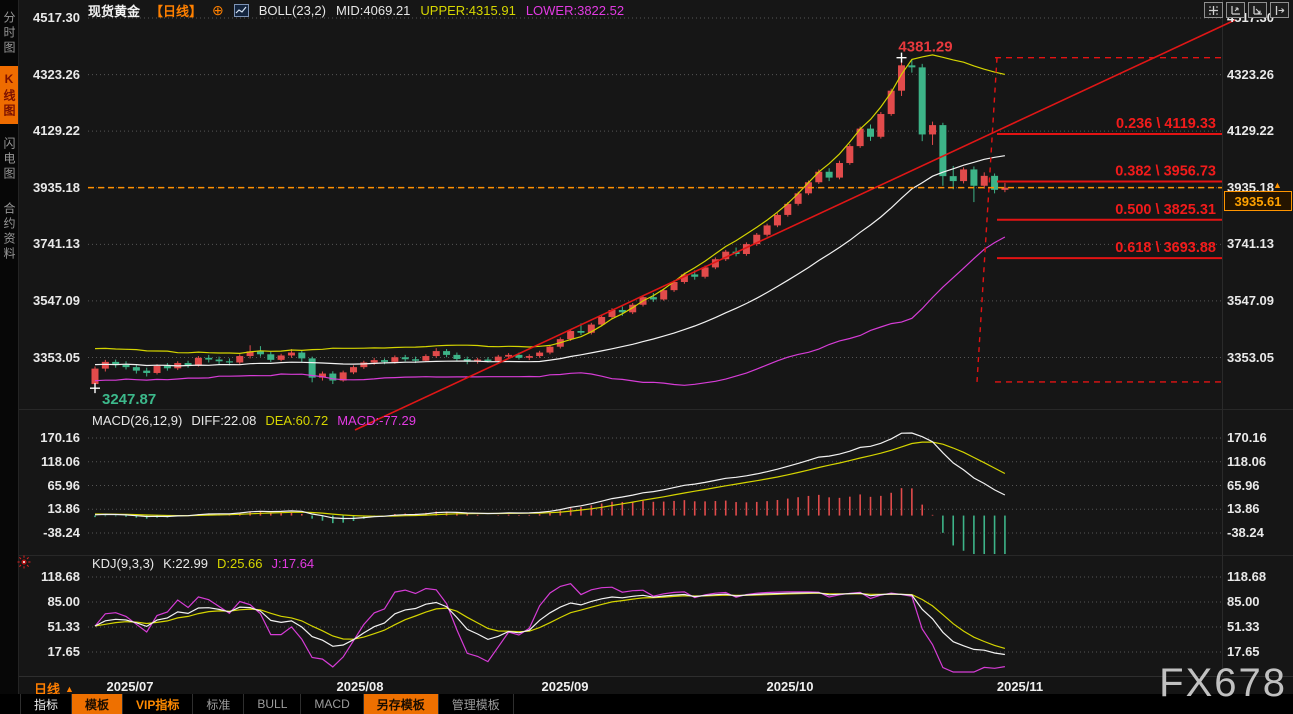 This screenshot has width=1293, height=714. I want to click on toolbar-manage-templates-button: 管理模板, so click(476, 704).